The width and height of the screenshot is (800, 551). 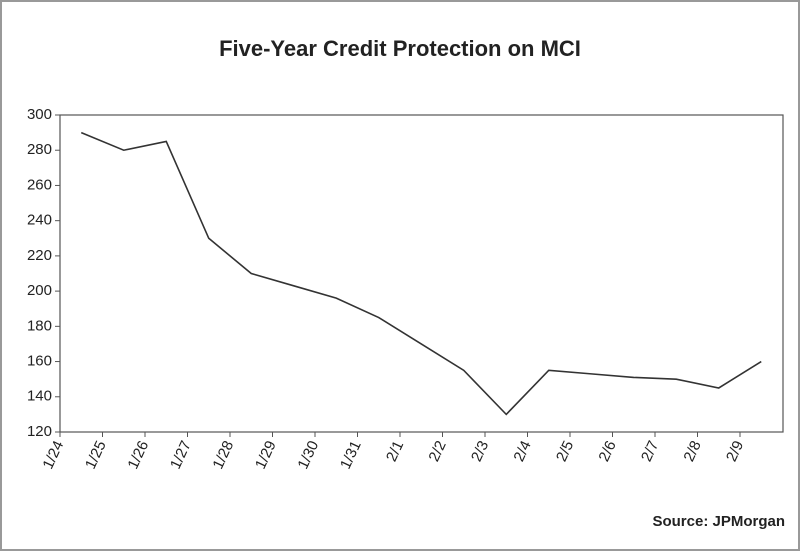 What do you see at coordinates (39, 396) in the screenshot?
I see `y-tick-label: 140` at bounding box center [39, 396].